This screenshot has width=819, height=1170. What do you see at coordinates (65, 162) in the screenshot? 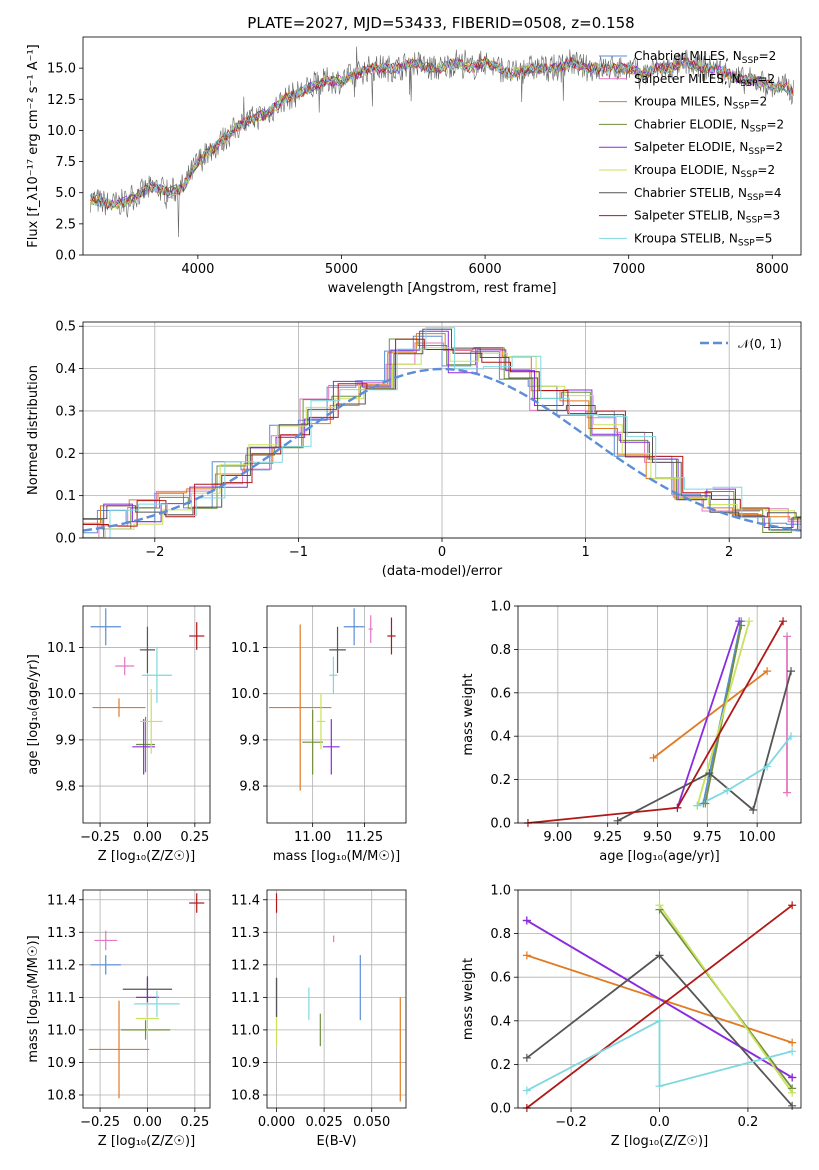
I see `y-tick-label: 7.5` at bounding box center [65, 162].